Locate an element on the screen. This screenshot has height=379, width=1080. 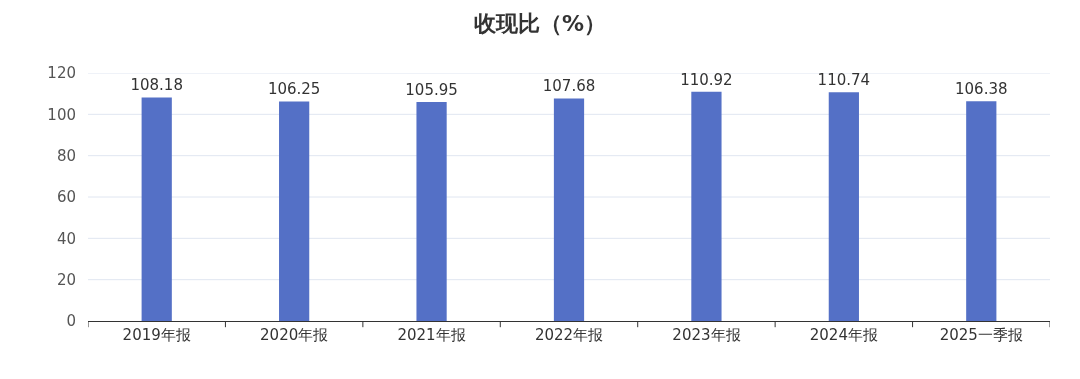
data-label: 110.74 is located at coordinates (844, 80).